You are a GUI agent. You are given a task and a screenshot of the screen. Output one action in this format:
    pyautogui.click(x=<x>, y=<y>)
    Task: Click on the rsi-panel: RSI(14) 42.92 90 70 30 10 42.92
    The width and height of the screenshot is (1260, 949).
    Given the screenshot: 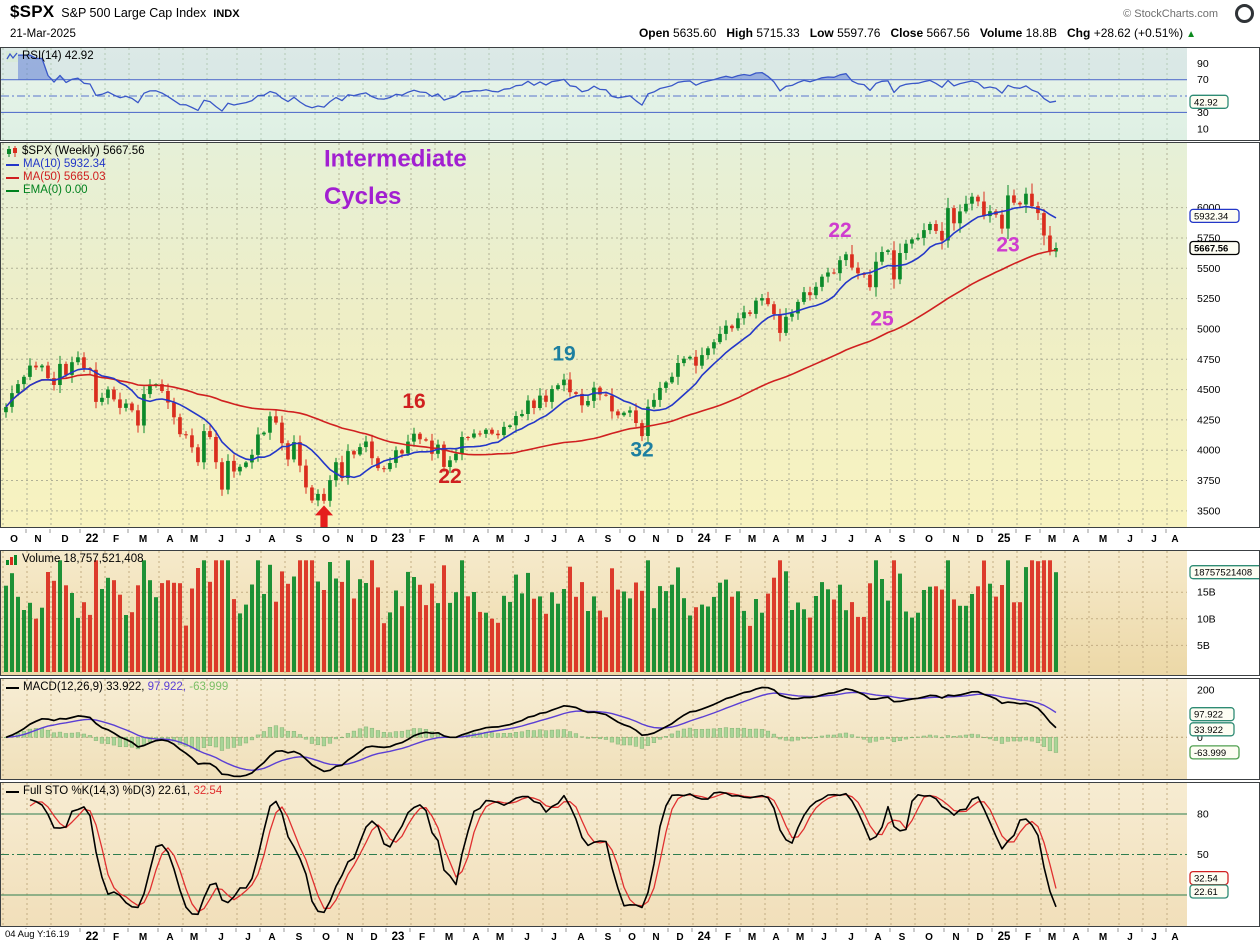 What is the action you would take?
    pyautogui.click(x=630, y=94)
    